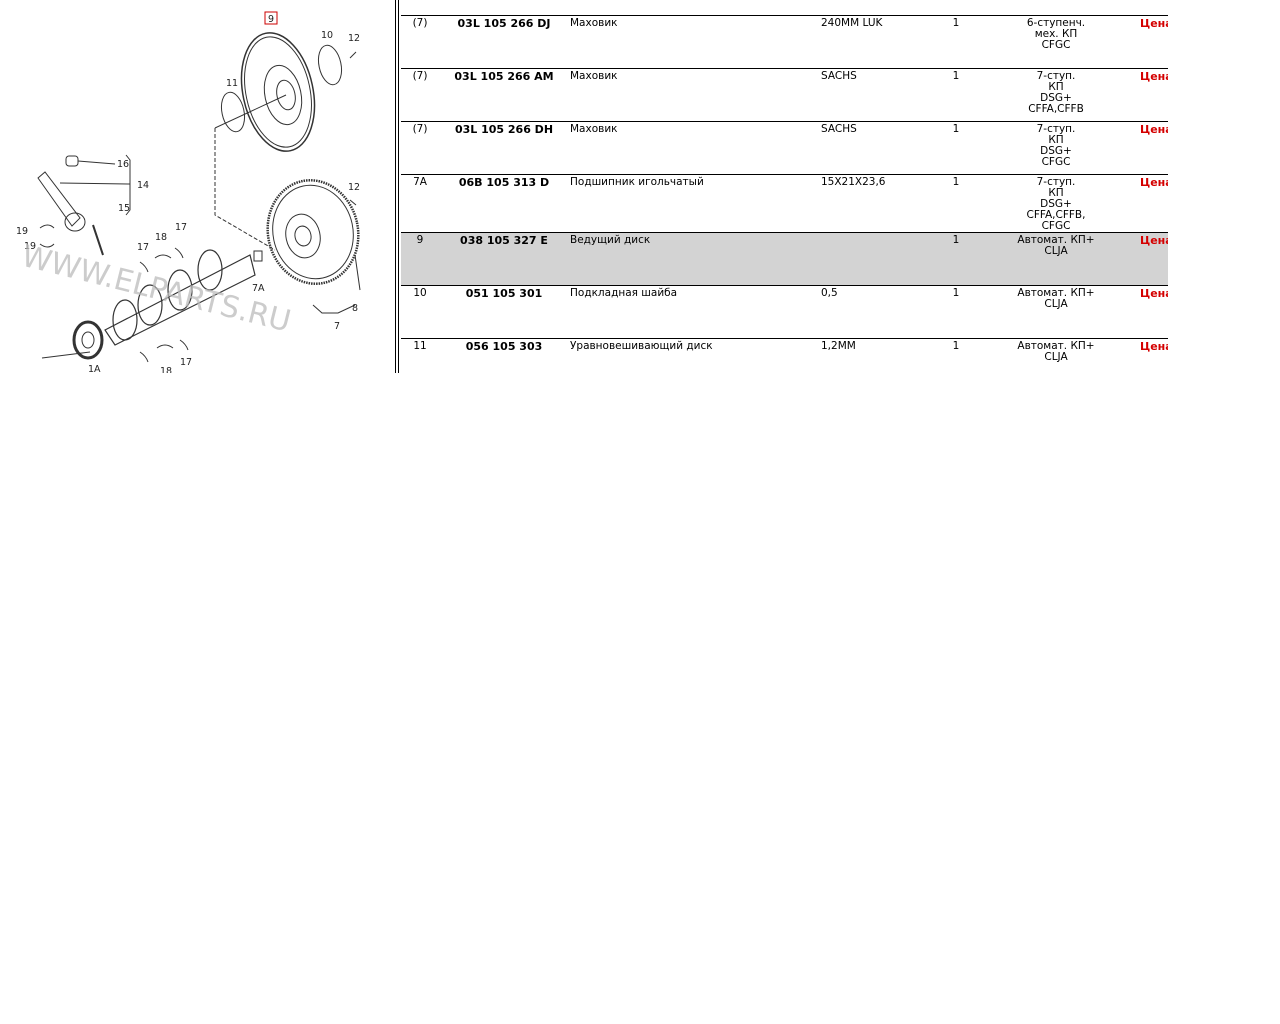  I want to click on callout-16: 16, so click(123, 164).